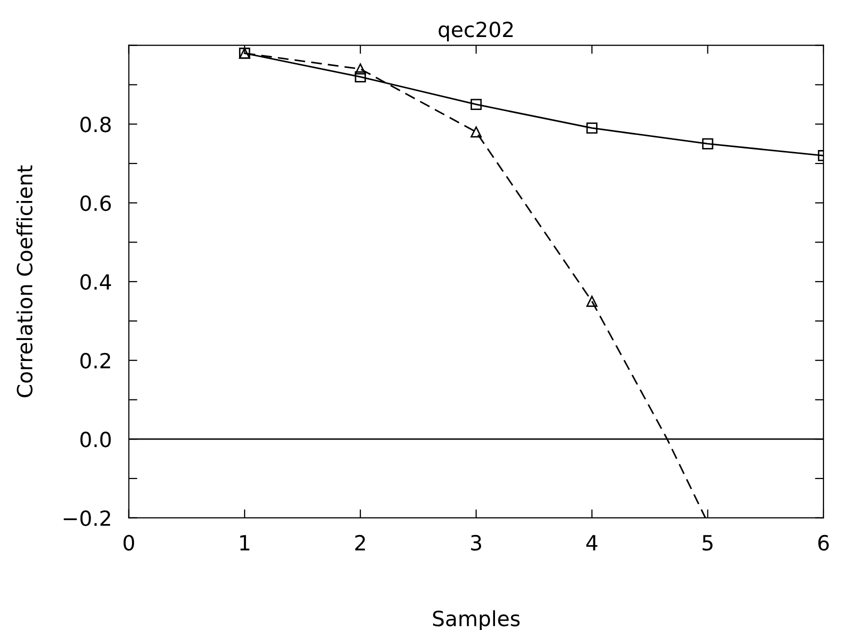 The height and width of the screenshot is (630, 842). What do you see at coordinates (476, 542) in the screenshot?
I see `x-tick-label: 3` at bounding box center [476, 542].